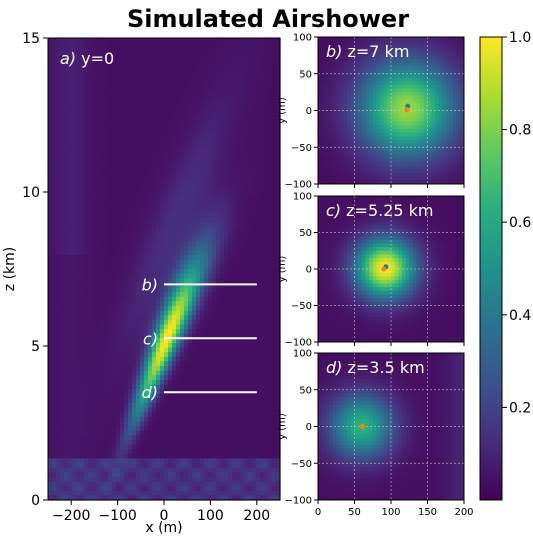 The height and width of the screenshot is (536, 533). What do you see at coordinates (375, 367) in the screenshot?
I see `slice-panel-label: d) z=3.5 km` at bounding box center [375, 367].